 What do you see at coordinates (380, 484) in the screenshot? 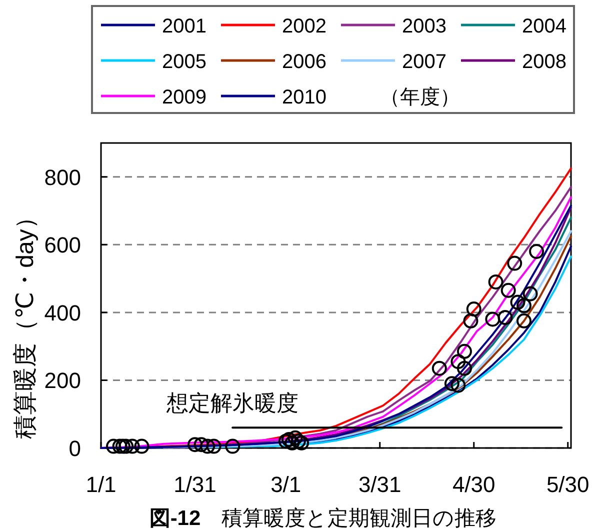
I see `x-tick-label: 3/31` at bounding box center [380, 484].